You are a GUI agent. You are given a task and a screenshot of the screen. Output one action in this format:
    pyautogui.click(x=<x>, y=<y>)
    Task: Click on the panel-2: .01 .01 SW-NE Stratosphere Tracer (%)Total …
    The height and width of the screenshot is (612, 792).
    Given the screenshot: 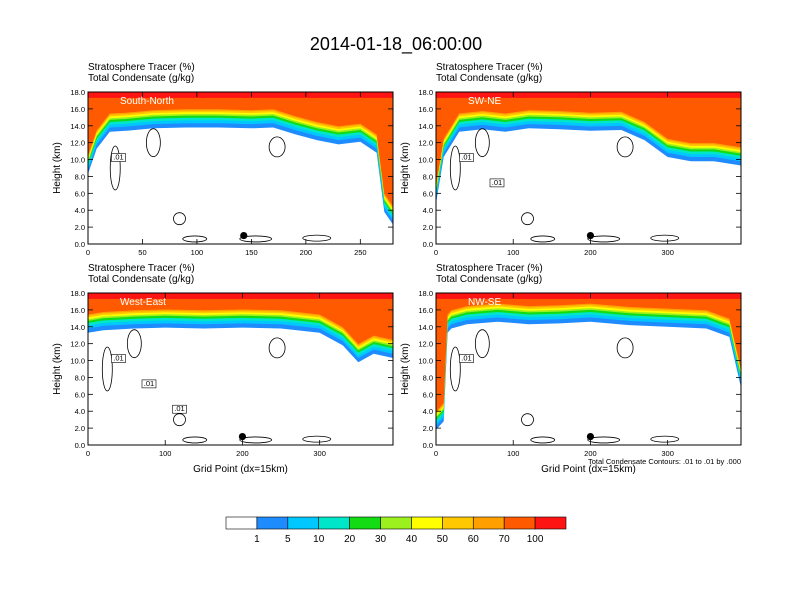 What is the action you would take?
    pyautogui.click(x=571, y=159)
    